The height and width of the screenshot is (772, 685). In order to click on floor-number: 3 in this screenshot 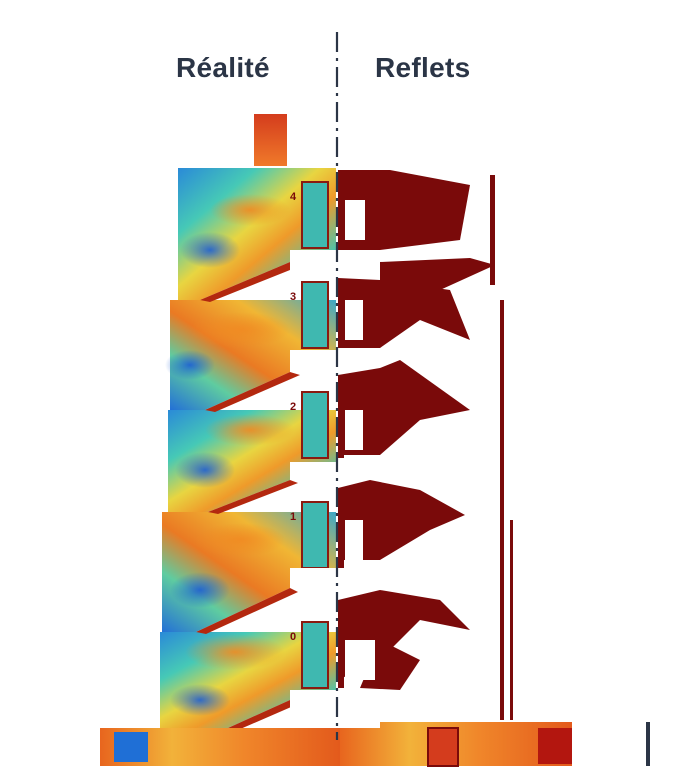, I will do `click(293, 297)`.